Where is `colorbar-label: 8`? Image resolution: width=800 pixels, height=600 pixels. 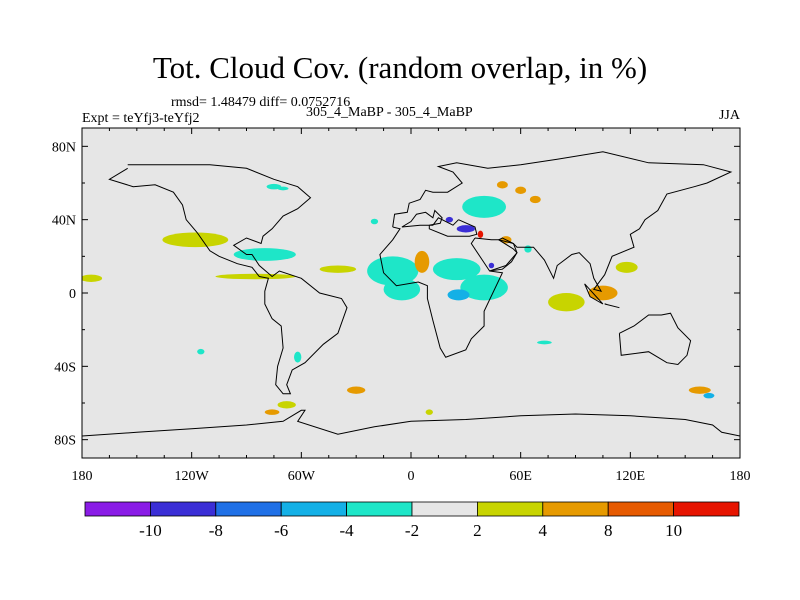 colorbar-label: 8 is located at coordinates (608, 530).